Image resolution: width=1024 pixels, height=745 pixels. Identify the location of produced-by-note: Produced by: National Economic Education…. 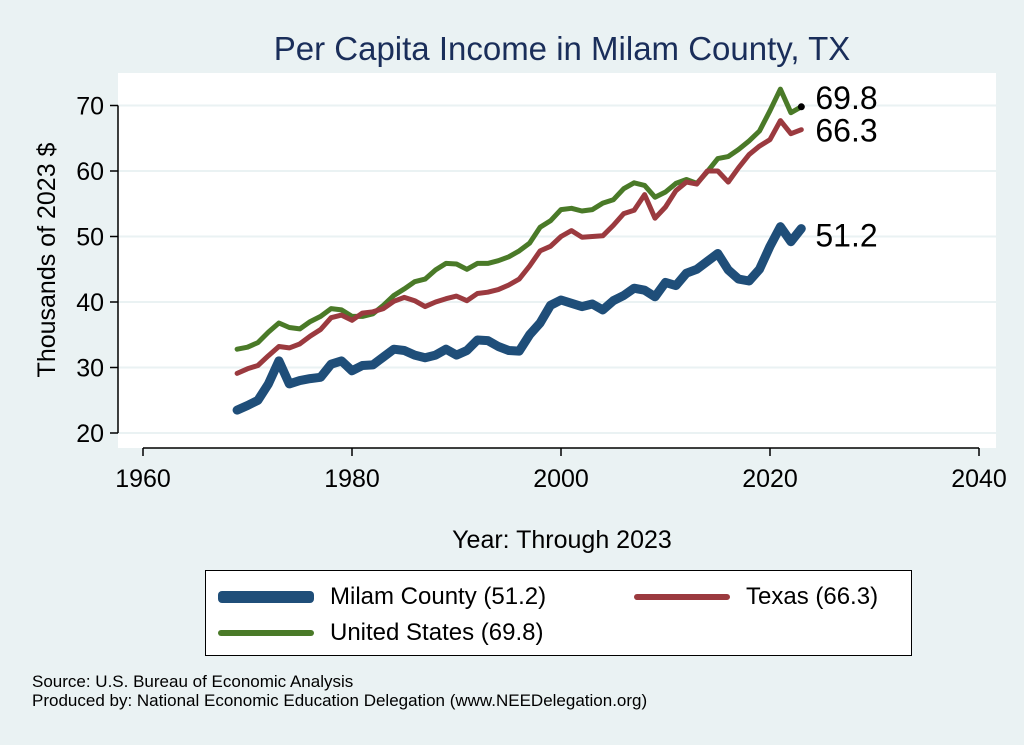
(340, 700).